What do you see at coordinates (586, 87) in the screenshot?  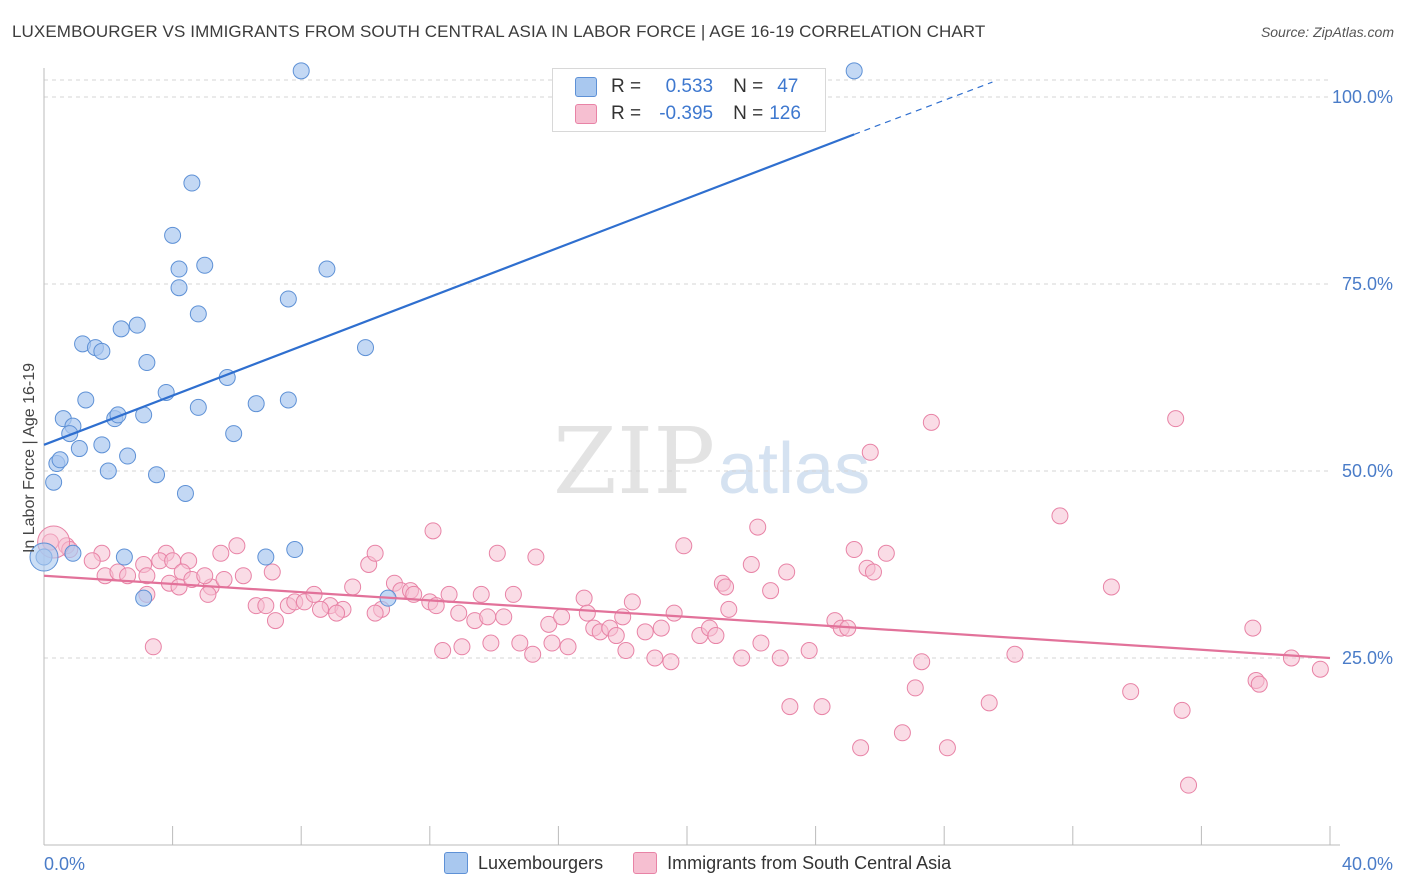 I see `legend-swatch-blue` at bounding box center [586, 87].